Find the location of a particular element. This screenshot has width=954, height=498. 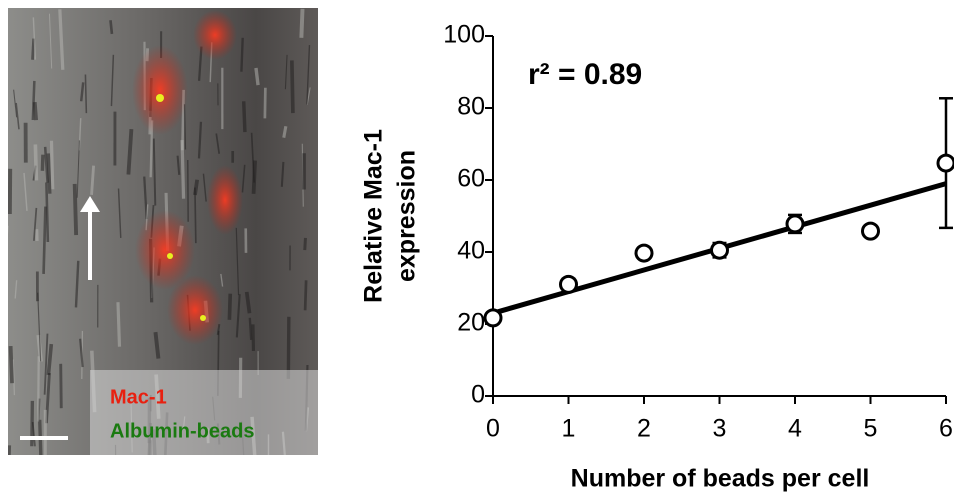

annotation: r² = 0.89 is located at coordinates (585, 74).